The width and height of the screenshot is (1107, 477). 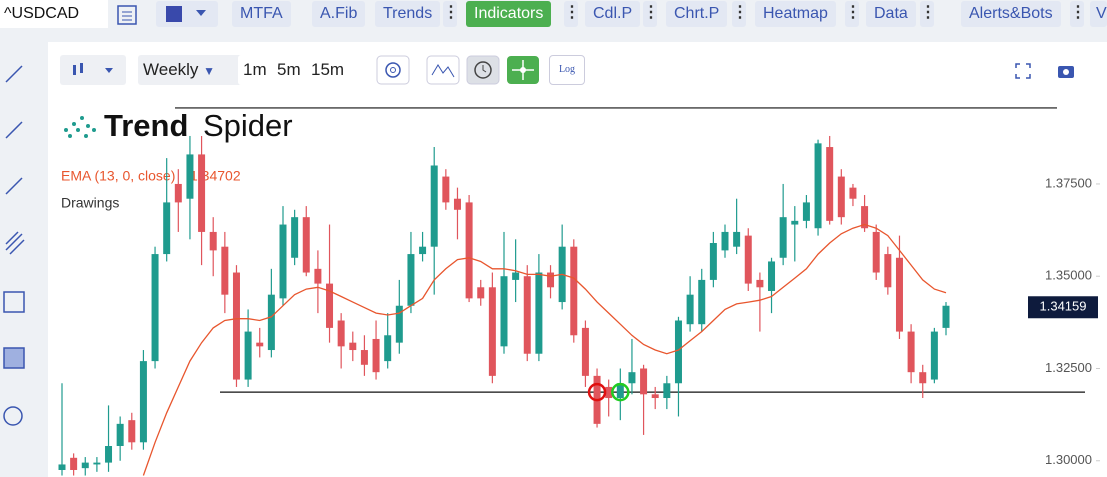 I want to click on log-button: Log, so click(x=567, y=70).